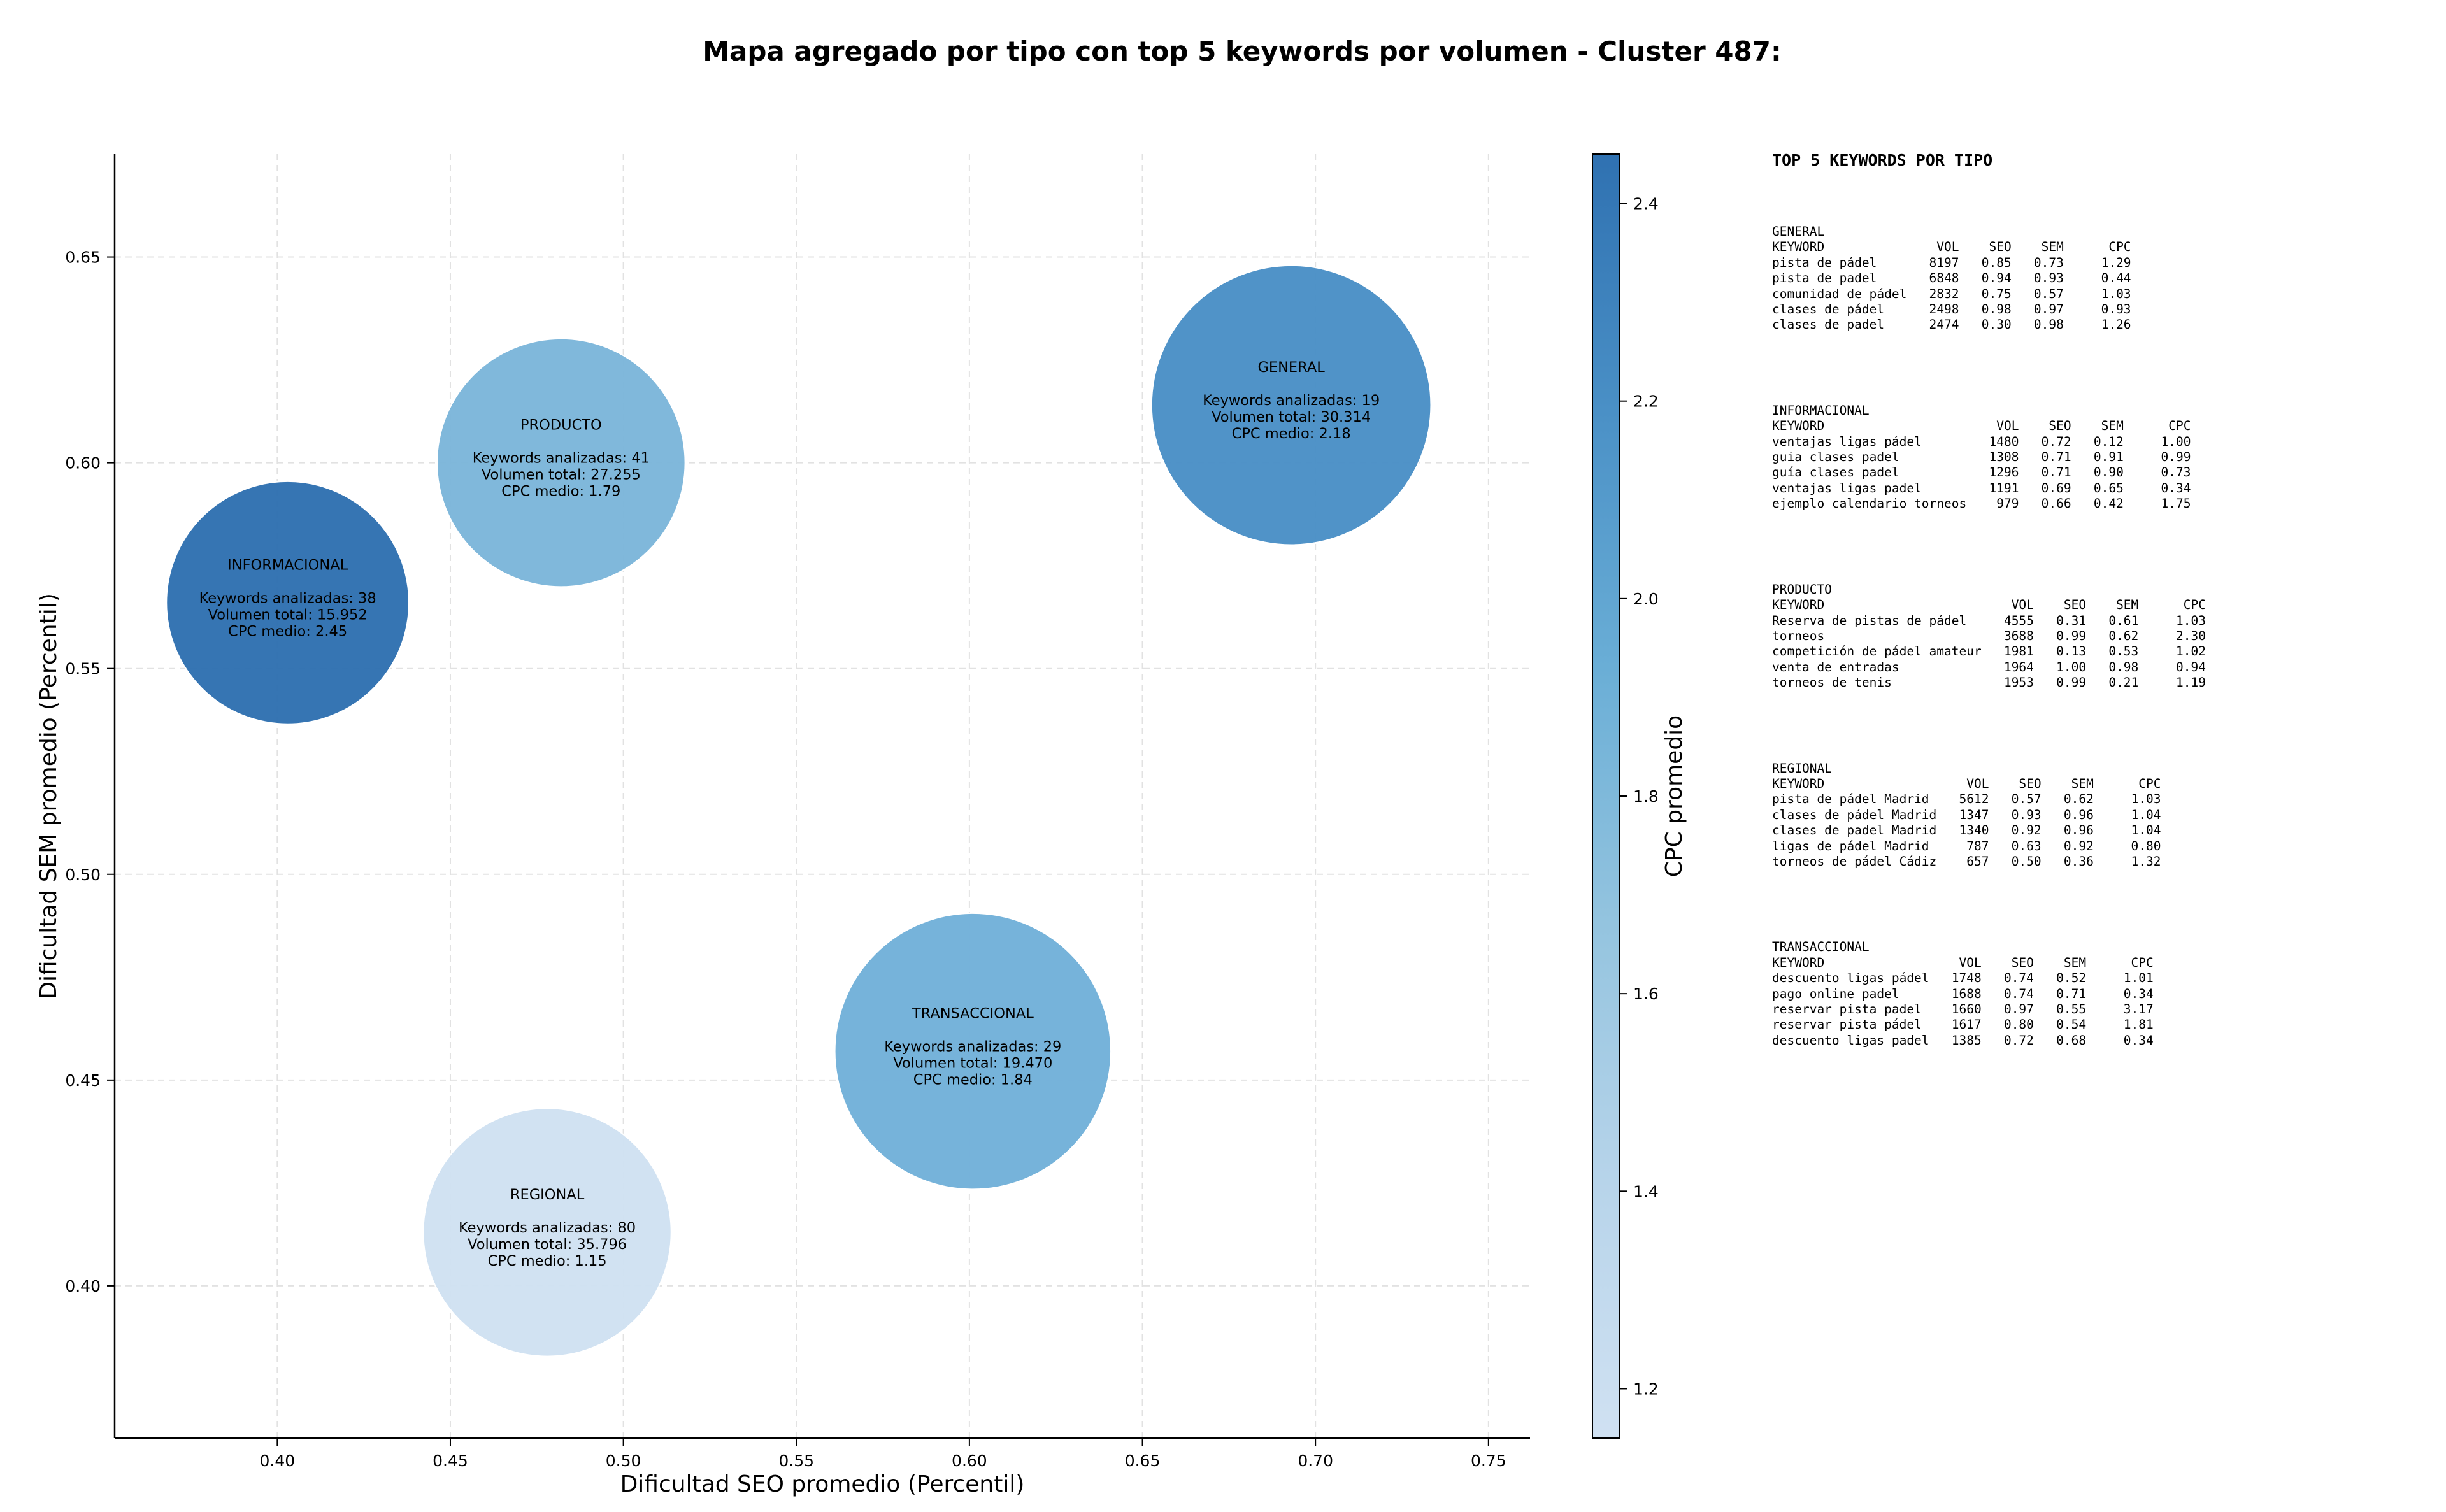 This screenshot has height=1512, width=2446. I want to click on keyword-table-row: ventajas ligas padel 1191 0.69 0.65 0.34, so click(1989, 488).